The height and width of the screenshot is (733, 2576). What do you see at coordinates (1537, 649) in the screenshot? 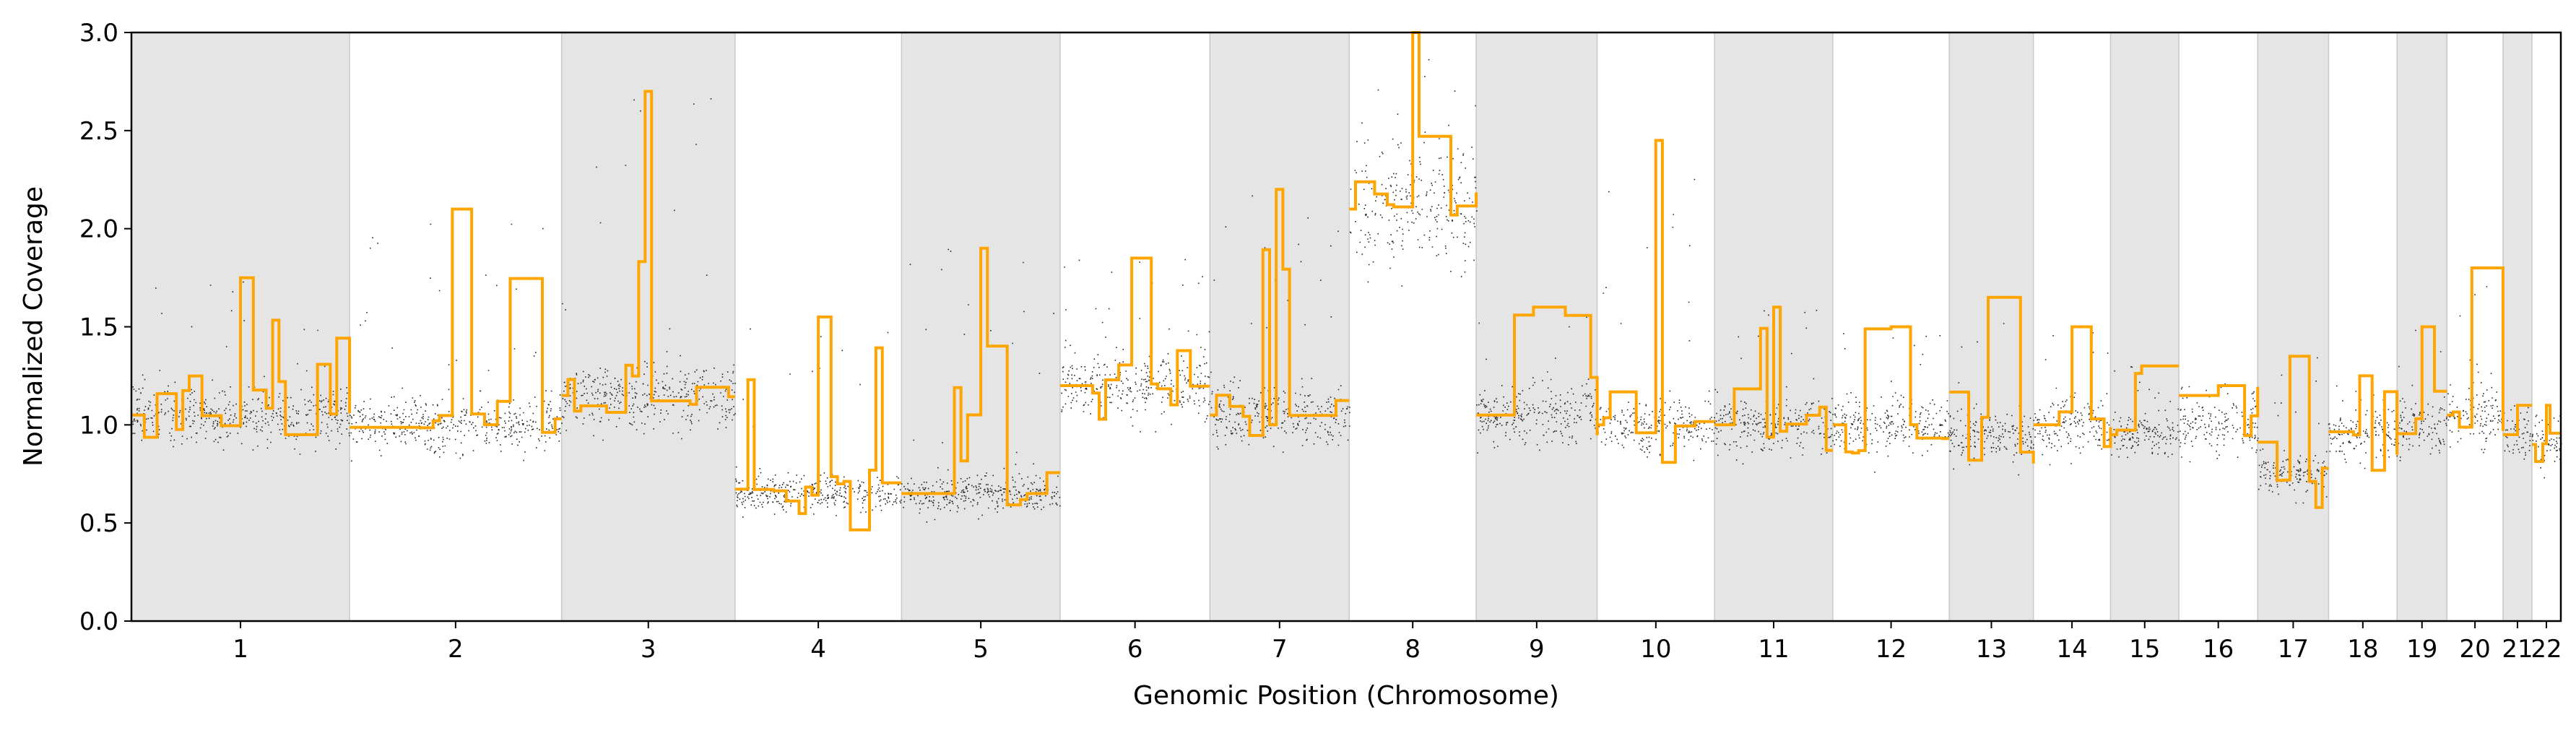
I see `x-tick-label: 9` at bounding box center [1537, 649].